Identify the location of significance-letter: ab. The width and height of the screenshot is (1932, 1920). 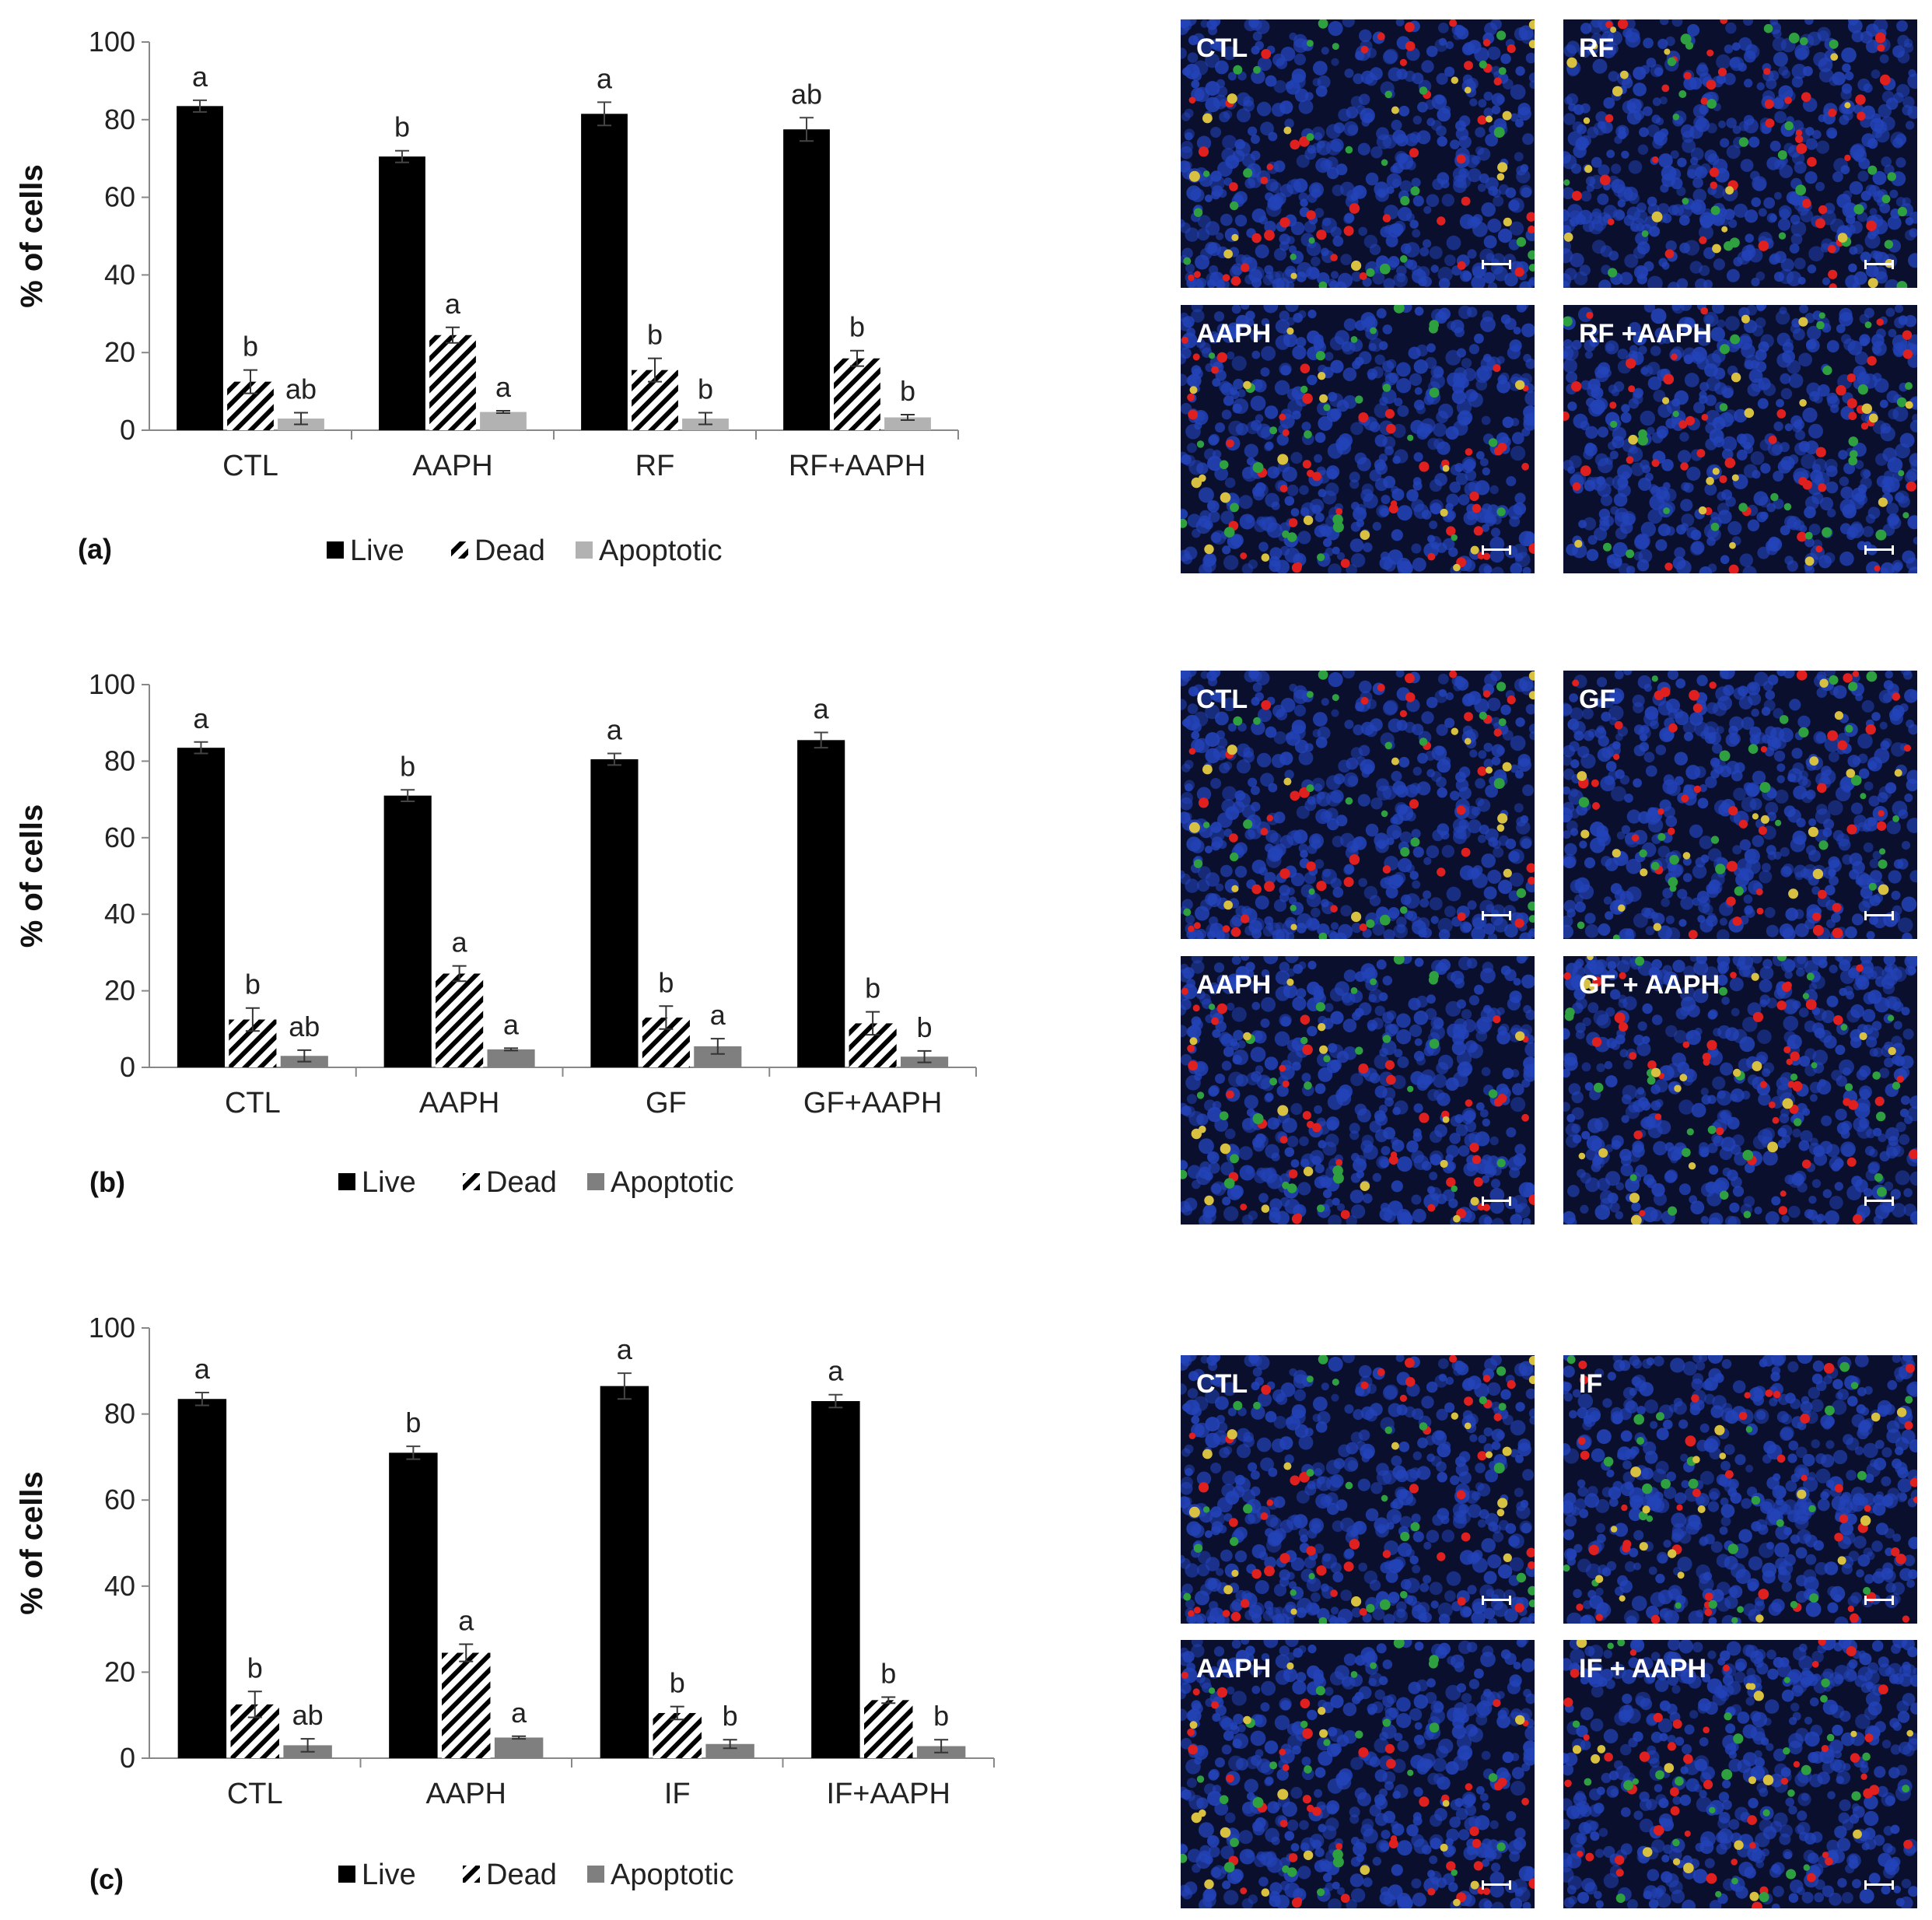
(305, 1026).